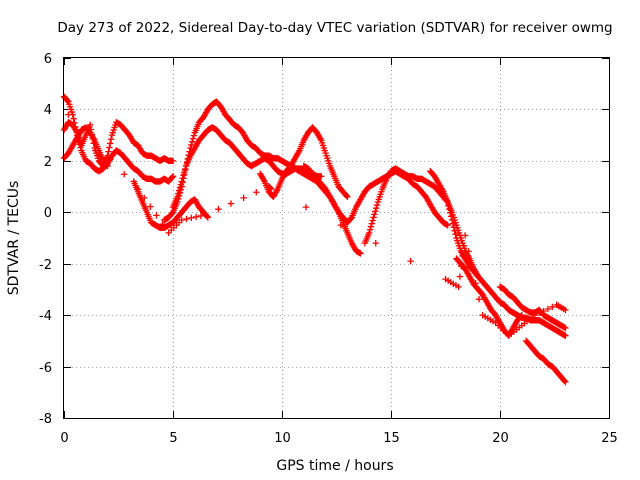 This screenshot has width=640, height=480. What do you see at coordinates (48, 162) in the screenshot?
I see `y-tick-label: 2` at bounding box center [48, 162].